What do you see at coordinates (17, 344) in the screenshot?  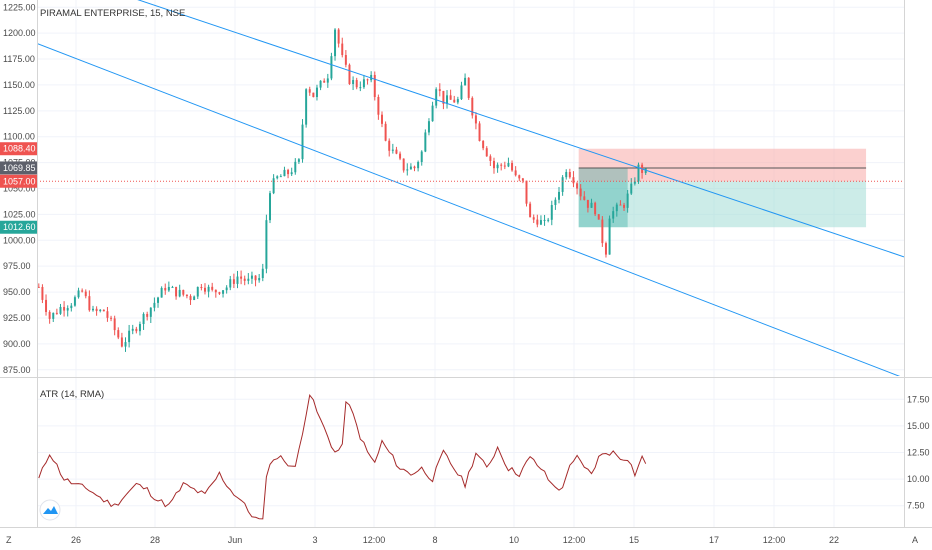 I see `price-tick-label: 900.00` at bounding box center [17, 344].